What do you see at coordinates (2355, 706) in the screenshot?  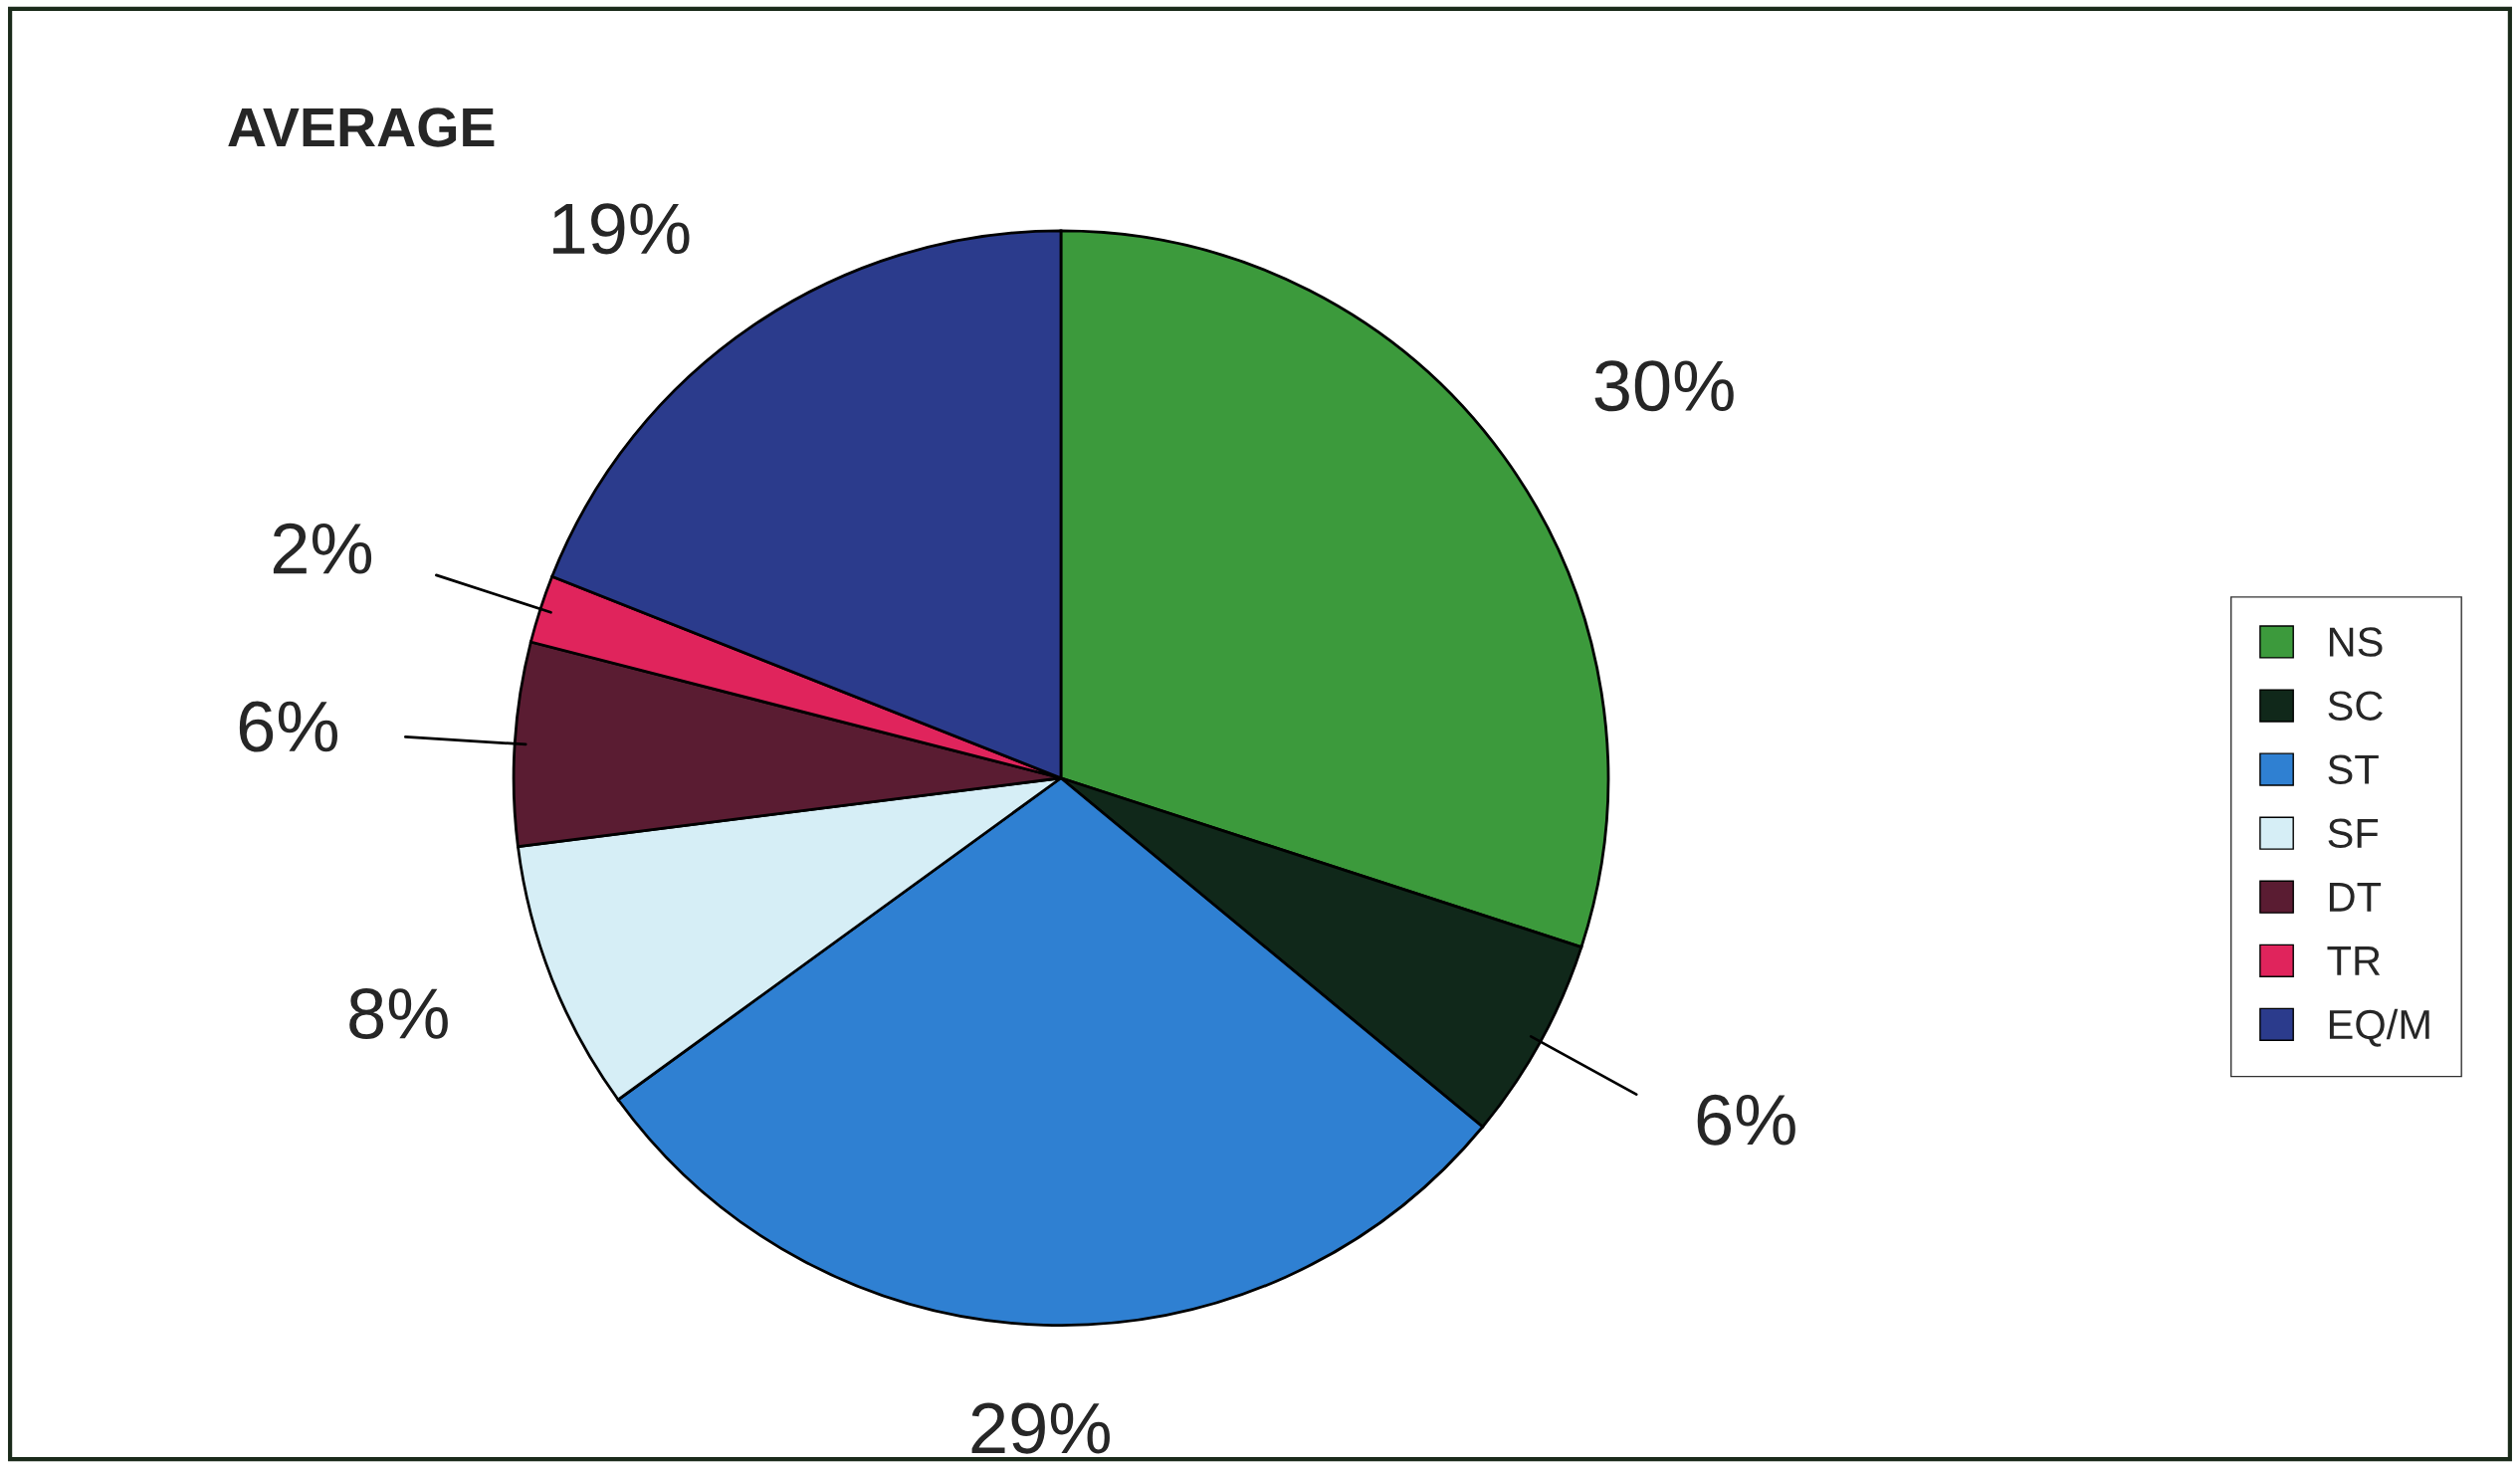 I see `legend-label: SC` at bounding box center [2355, 706].